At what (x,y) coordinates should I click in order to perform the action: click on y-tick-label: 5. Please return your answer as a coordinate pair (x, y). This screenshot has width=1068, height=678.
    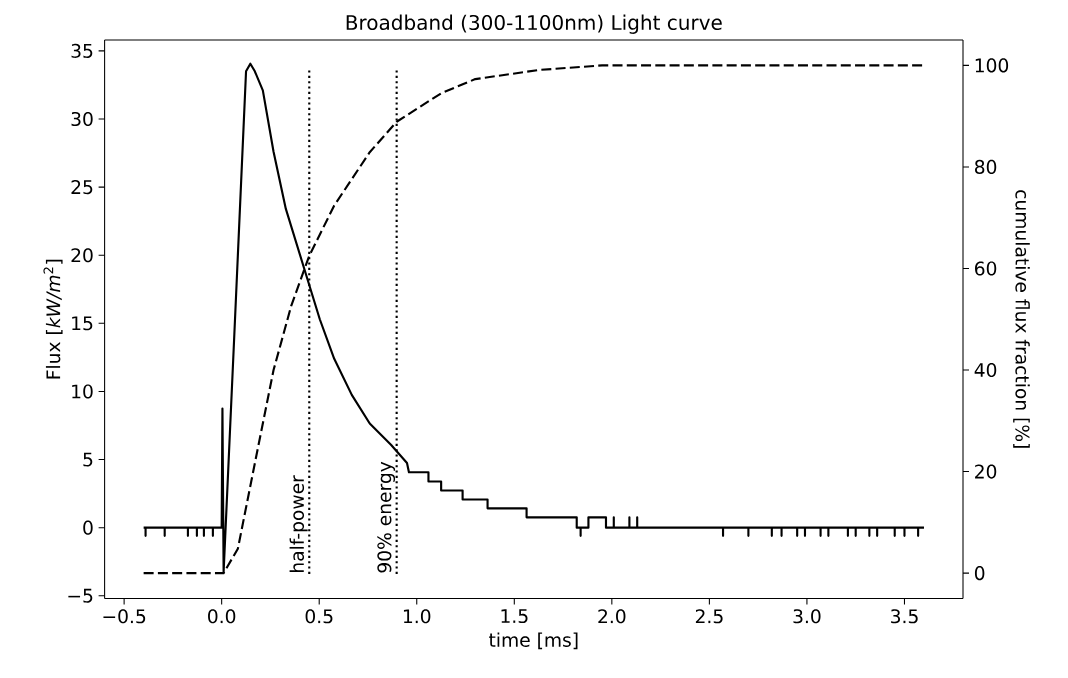
    Looking at the image, I should click on (88, 459).